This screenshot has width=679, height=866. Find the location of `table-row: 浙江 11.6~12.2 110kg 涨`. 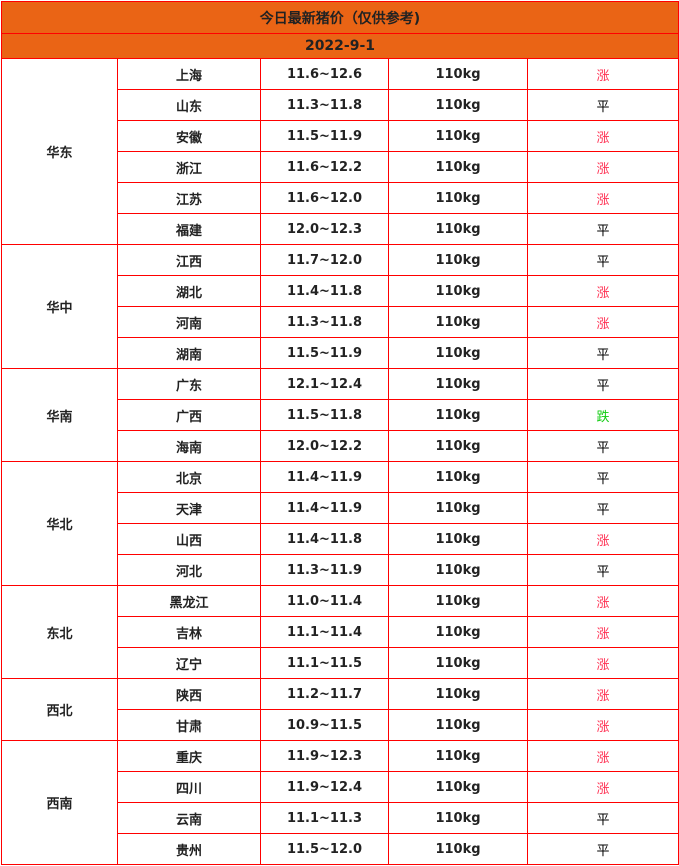

table-row: 浙江 11.6~12.2 110kg 涨 is located at coordinates (340, 167).